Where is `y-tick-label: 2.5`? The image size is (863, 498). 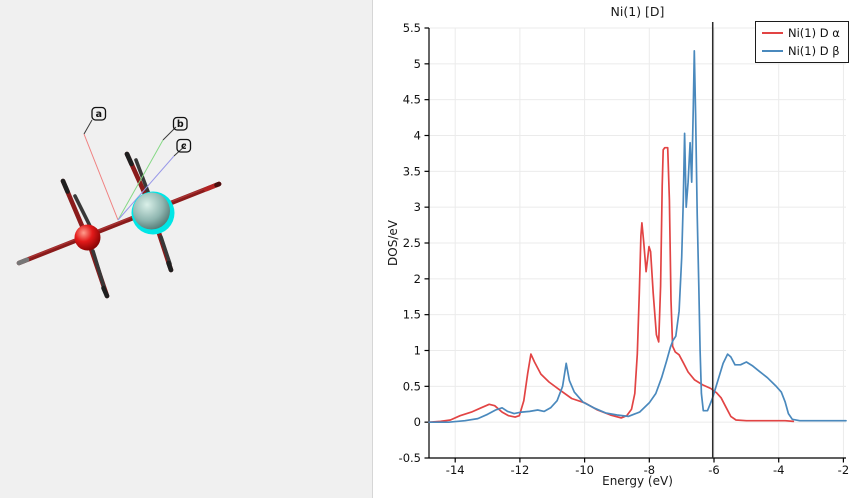 y-tick-label: 2.5 is located at coordinates (412, 243).